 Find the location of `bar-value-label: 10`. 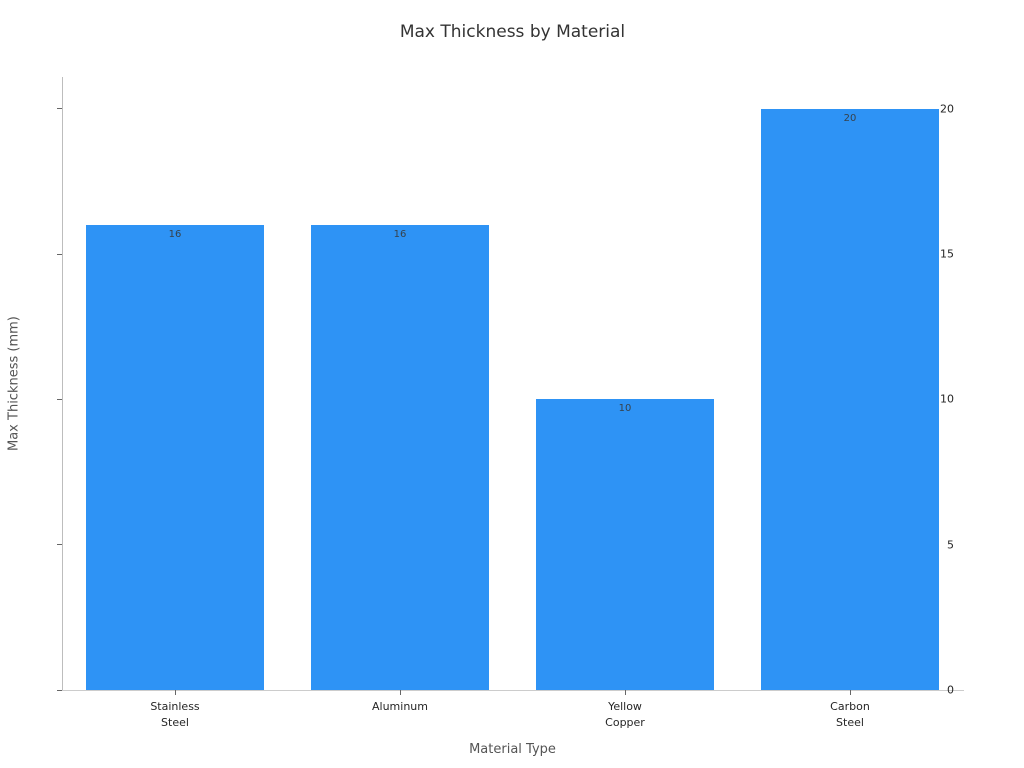

bar-value-label: 10 is located at coordinates (625, 408).